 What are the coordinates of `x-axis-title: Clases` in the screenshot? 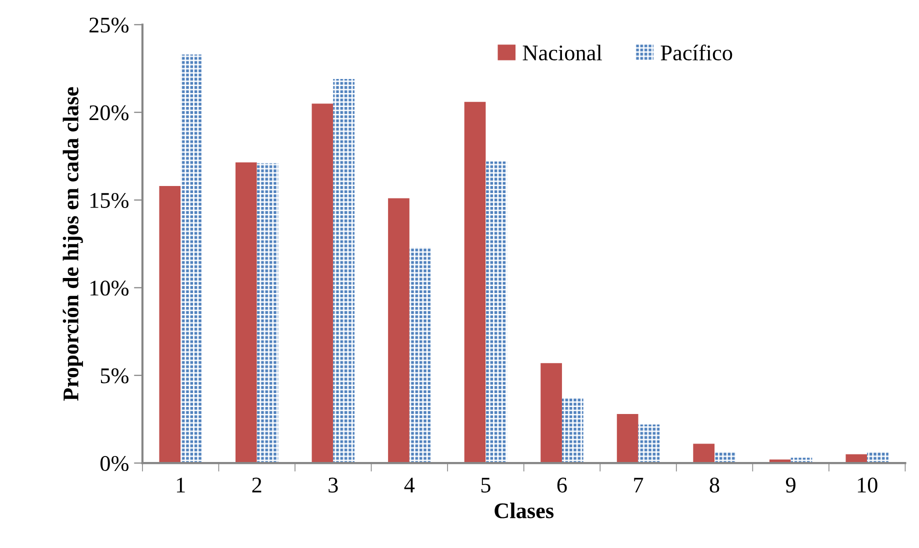 It's located at (524, 510).